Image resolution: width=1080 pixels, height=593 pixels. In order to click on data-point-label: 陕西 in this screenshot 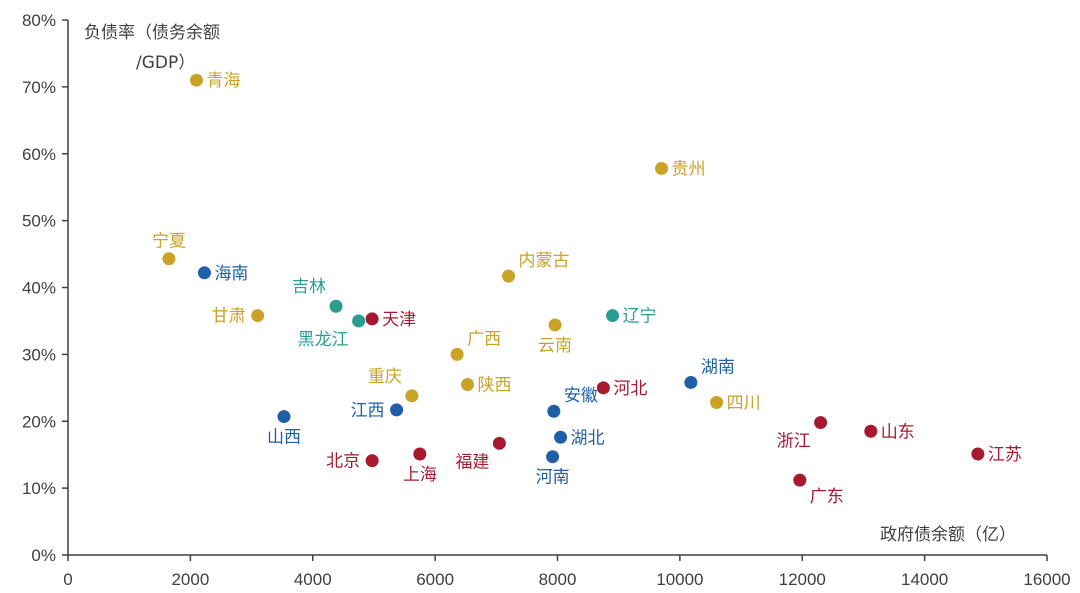, I will do `click(495, 385)`.